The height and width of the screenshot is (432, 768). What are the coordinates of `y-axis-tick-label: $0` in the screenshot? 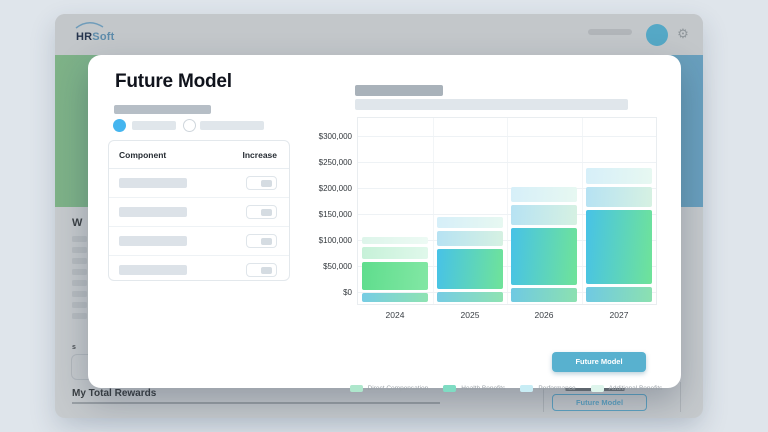 It's located at (347, 292).